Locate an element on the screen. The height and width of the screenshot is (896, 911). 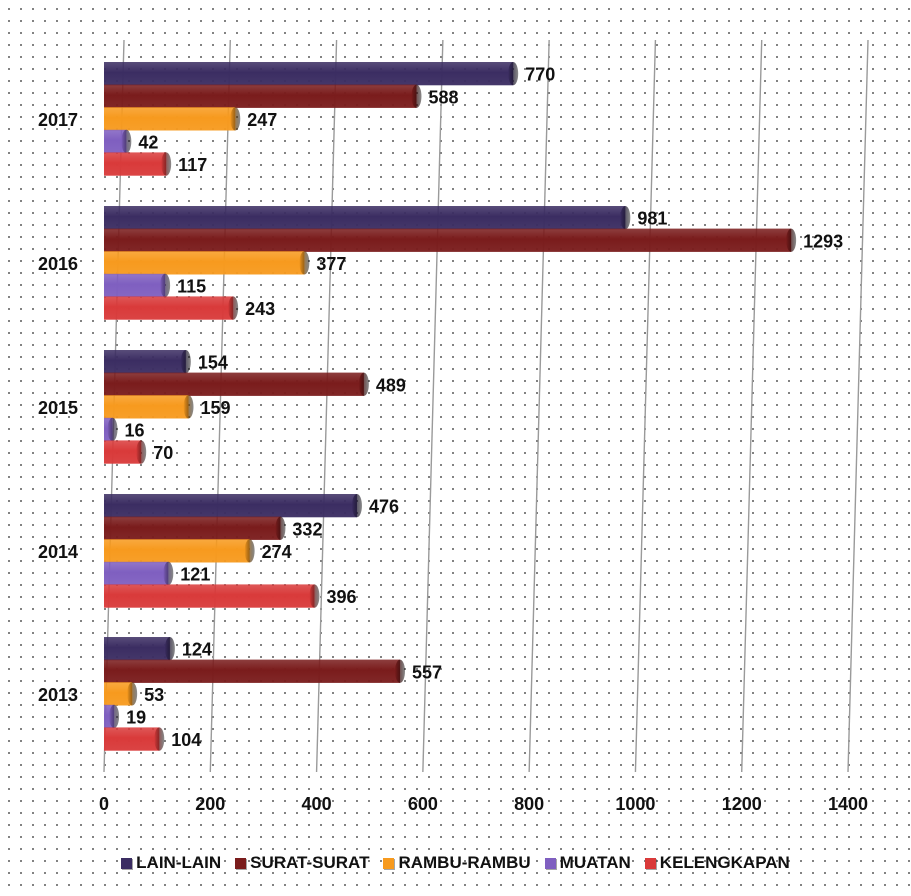
bar-2017-rambu-rambu is located at coordinates (172, 119).